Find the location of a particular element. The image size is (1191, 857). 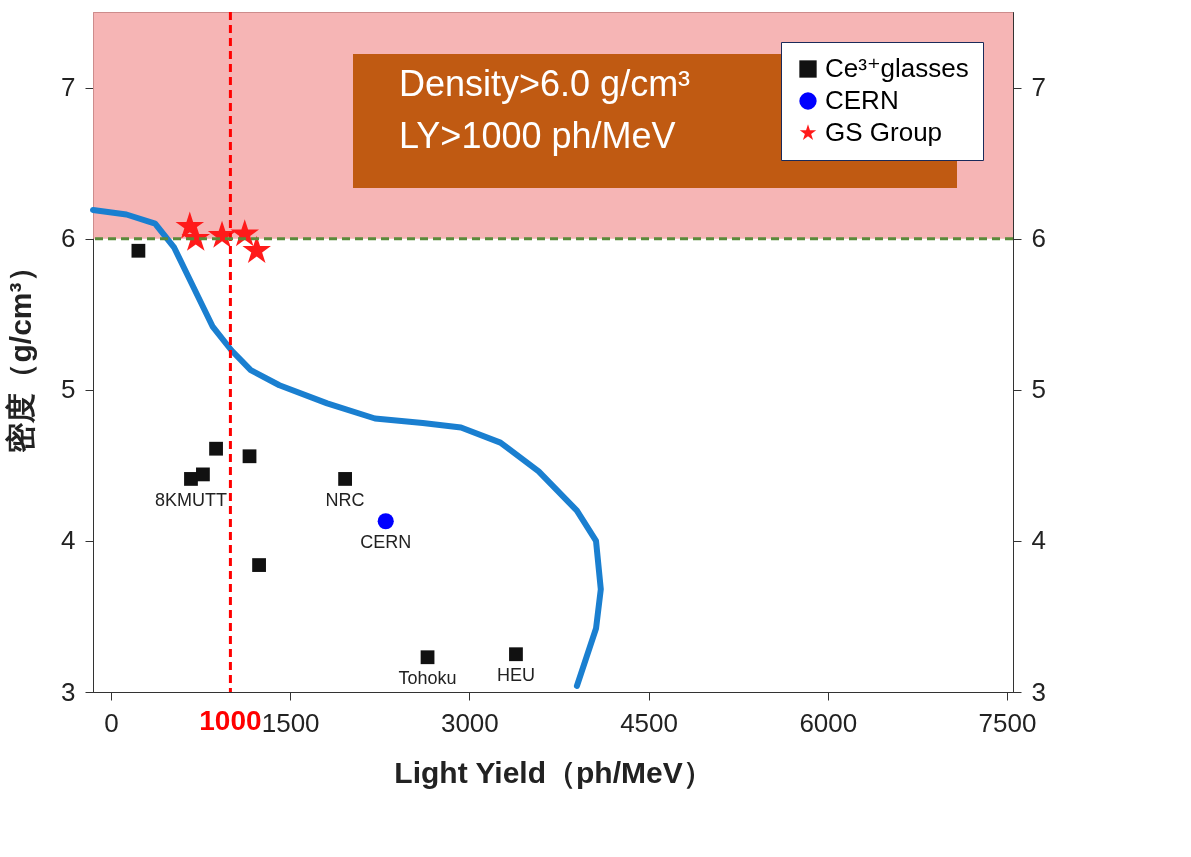

x-axis-title: Light Yield（ph/MeV） is located at coordinates (553, 772).